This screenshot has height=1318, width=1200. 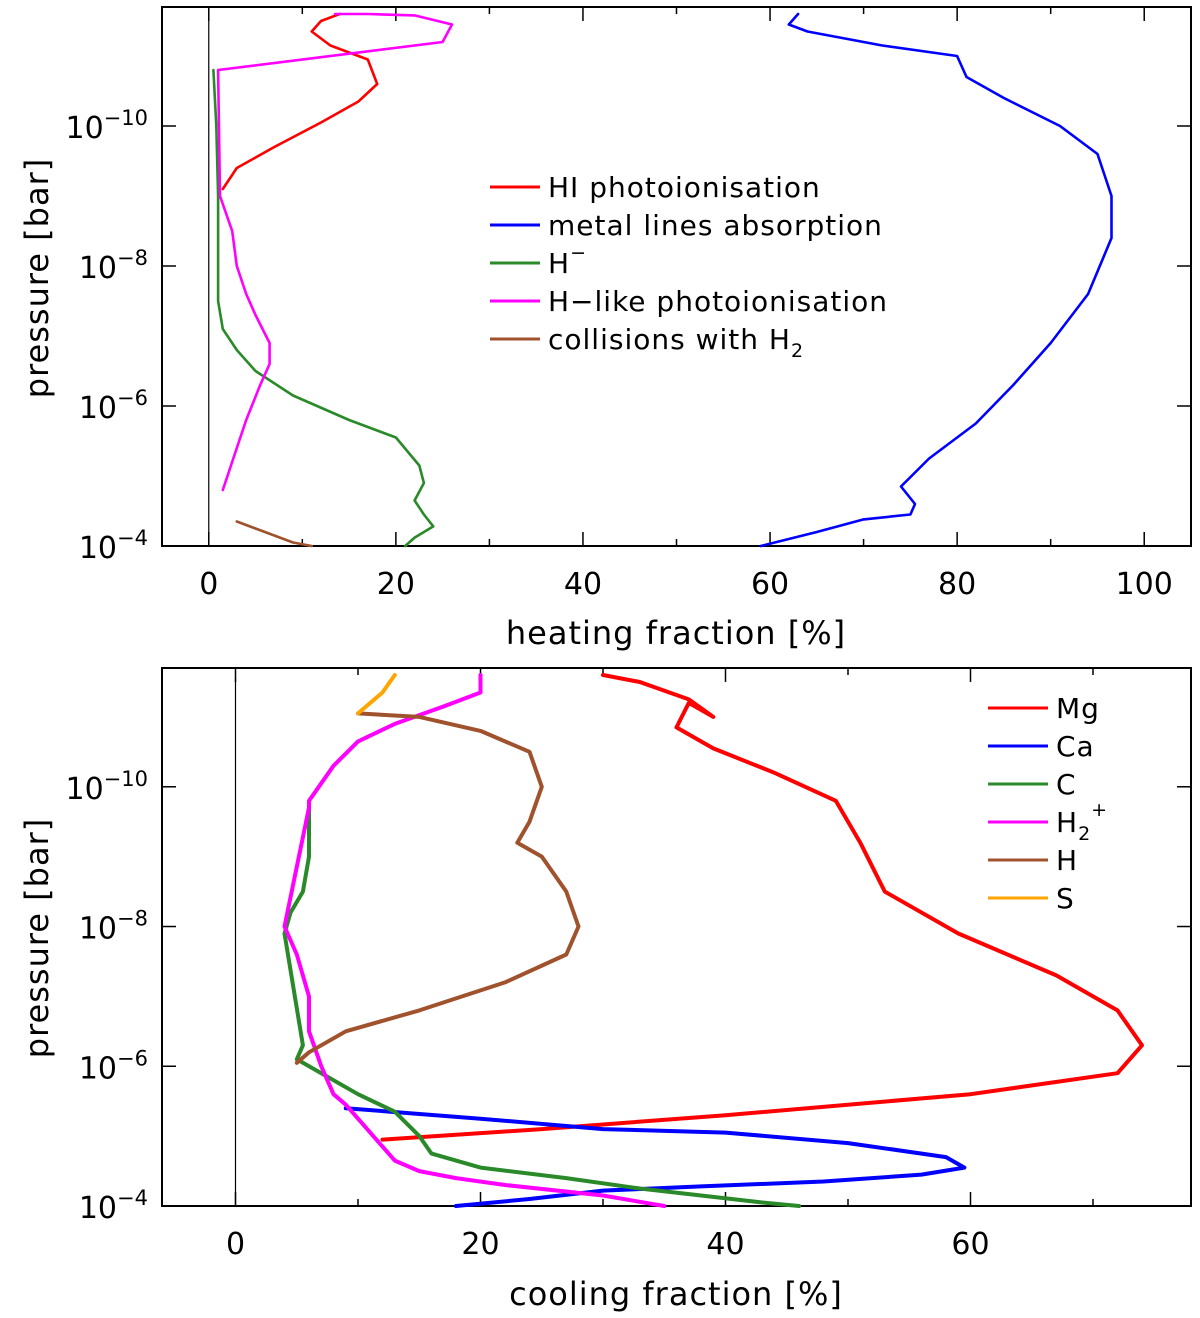 What do you see at coordinates (1078, 708) in the screenshot?
I see `legend-label: Mg` at bounding box center [1078, 708].